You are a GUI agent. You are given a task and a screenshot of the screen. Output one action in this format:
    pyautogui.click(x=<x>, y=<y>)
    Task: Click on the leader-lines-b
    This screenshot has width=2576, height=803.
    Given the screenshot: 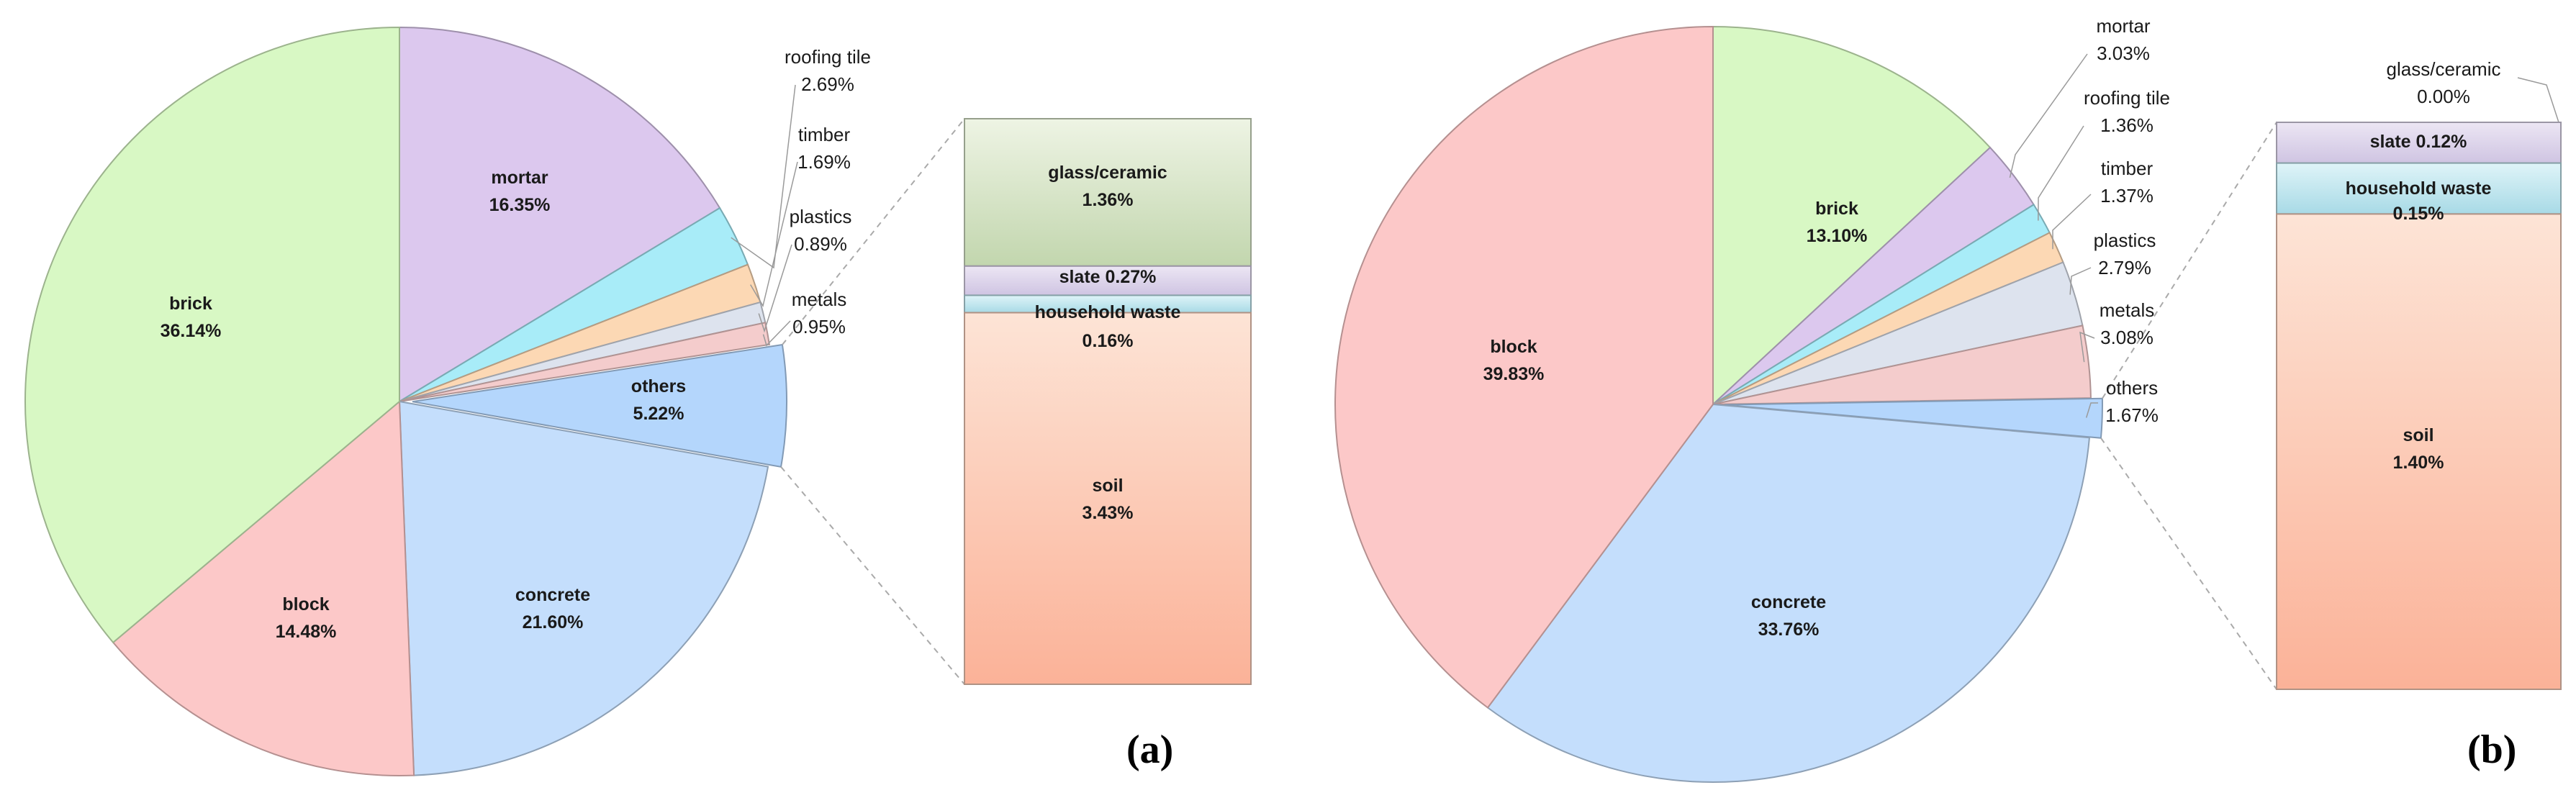 What is the action you would take?
    pyautogui.click(x=2284, y=235)
    